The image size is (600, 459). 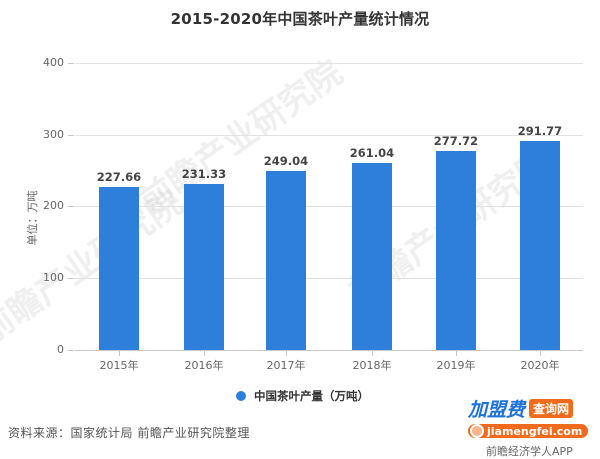 I want to click on legend: 中国茶叶产量（万吨）, so click(x=302, y=396).